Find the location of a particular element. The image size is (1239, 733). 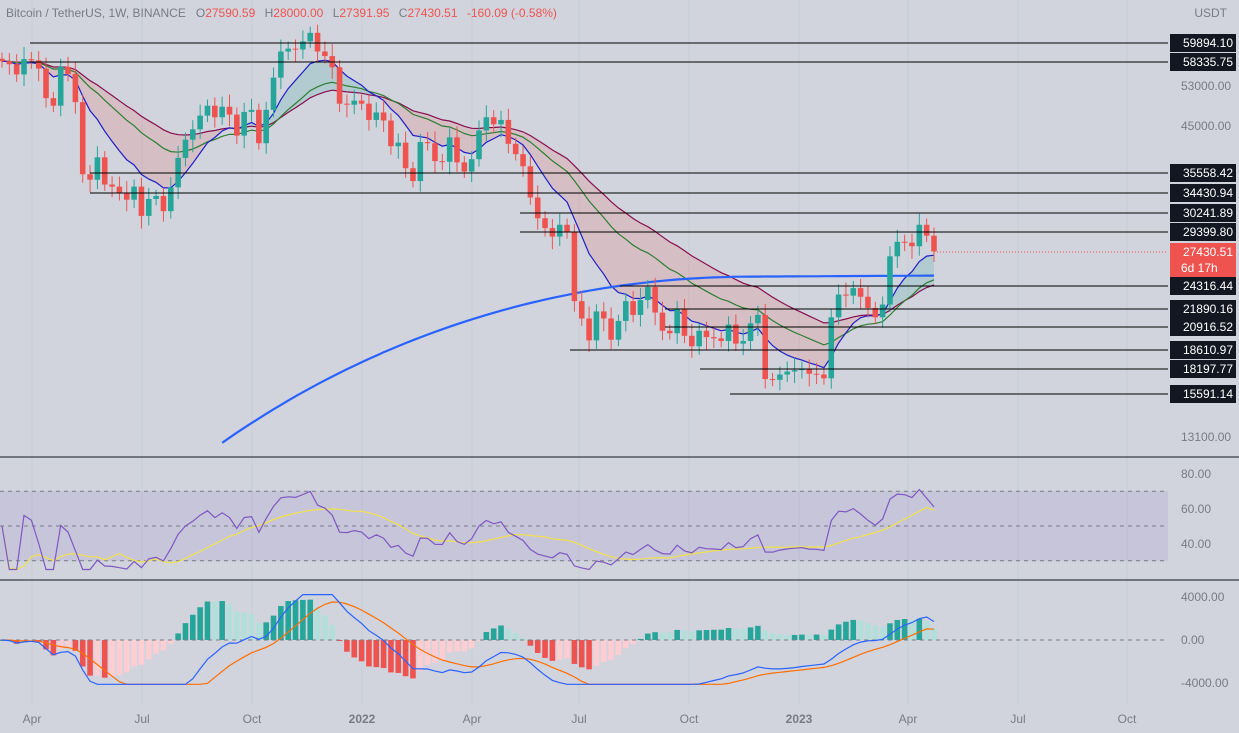

macd-pane: 4000.00 0.00 -4000.00 is located at coordinates (614, 640).